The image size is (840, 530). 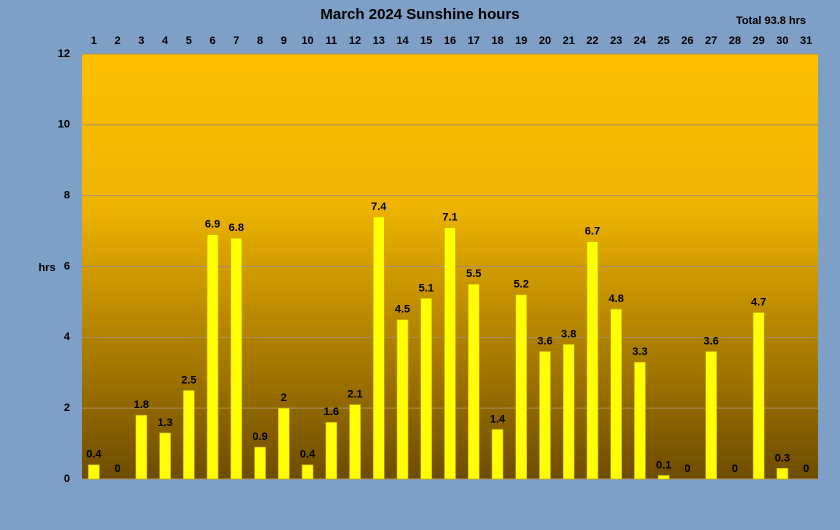 I want to click on x-tick-label: 4, so click(x=165, y=41).